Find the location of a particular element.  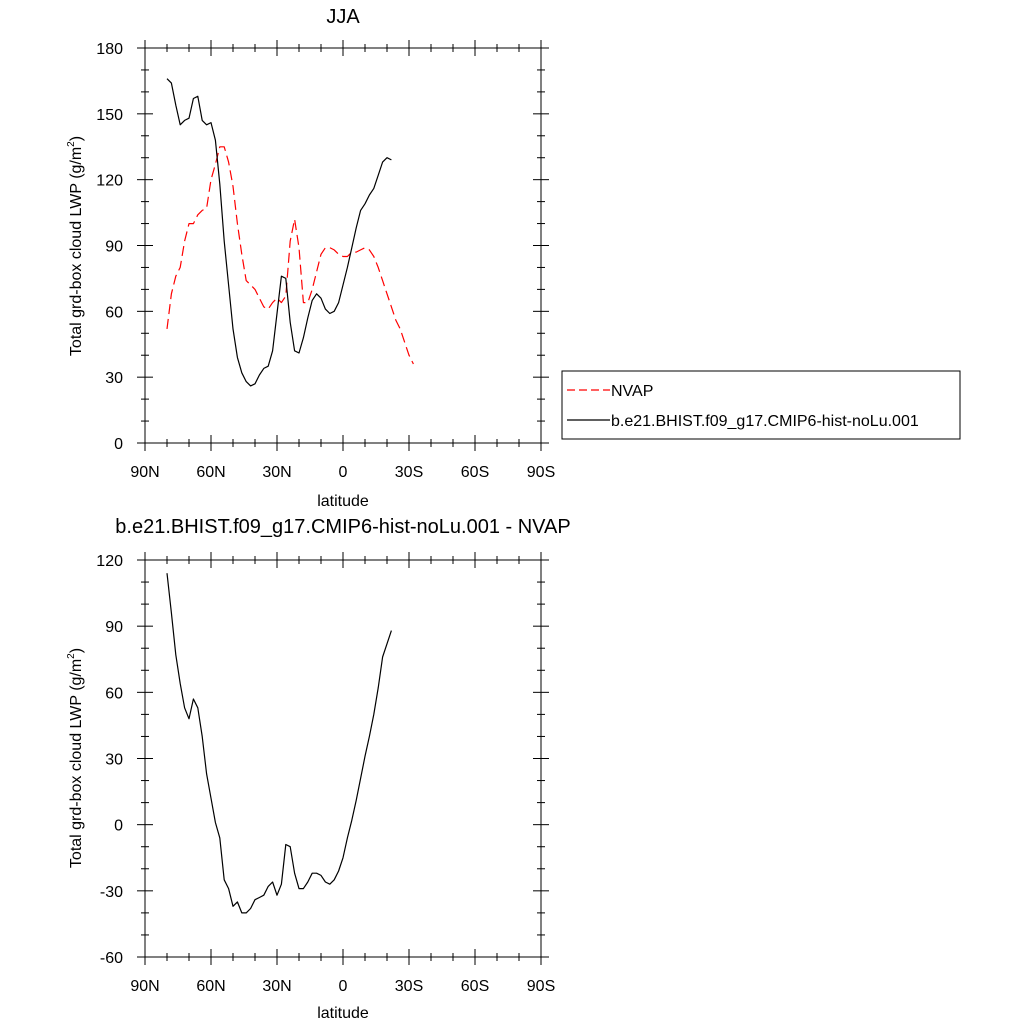

top-x-tick-label: 30N is located at coordinates (276, 472).